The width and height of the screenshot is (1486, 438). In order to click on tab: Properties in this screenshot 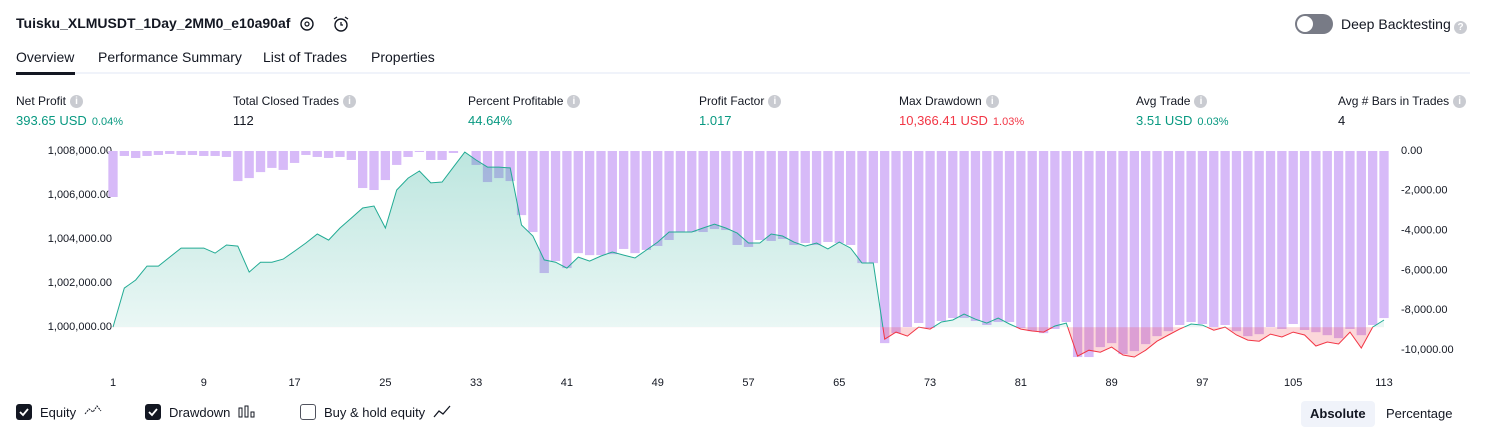, I will do `click(403, 57)`.